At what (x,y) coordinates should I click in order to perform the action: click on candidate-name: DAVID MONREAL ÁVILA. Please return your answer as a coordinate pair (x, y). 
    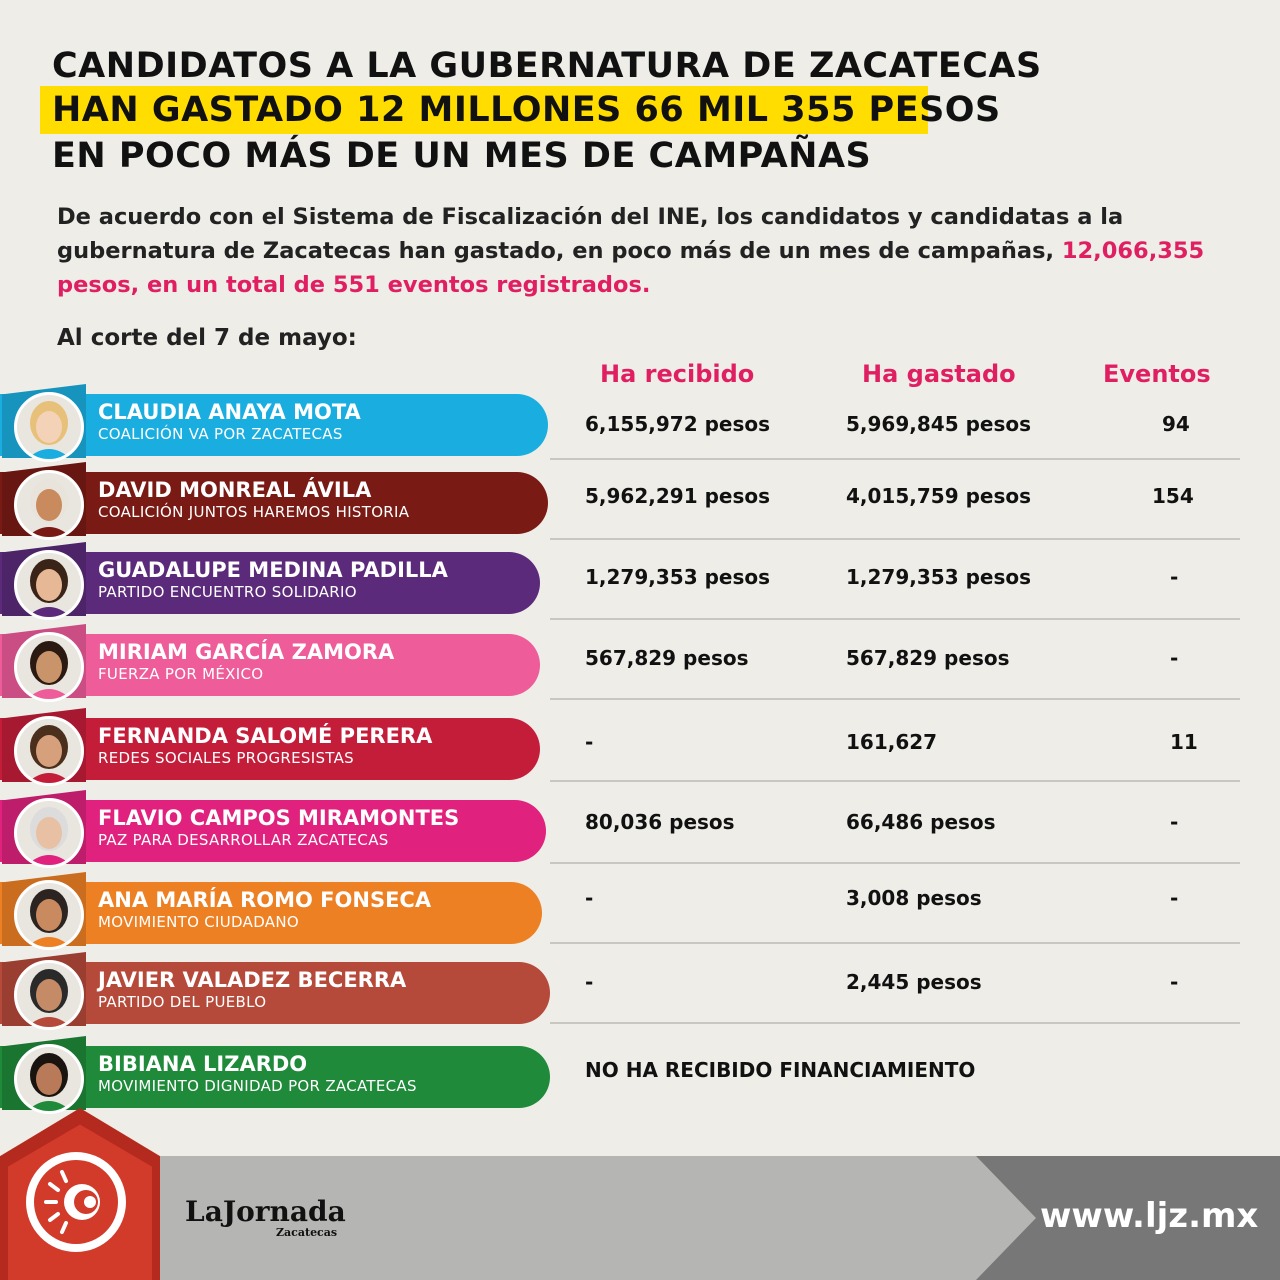
    Looking at the image, I should click on (235, 490).